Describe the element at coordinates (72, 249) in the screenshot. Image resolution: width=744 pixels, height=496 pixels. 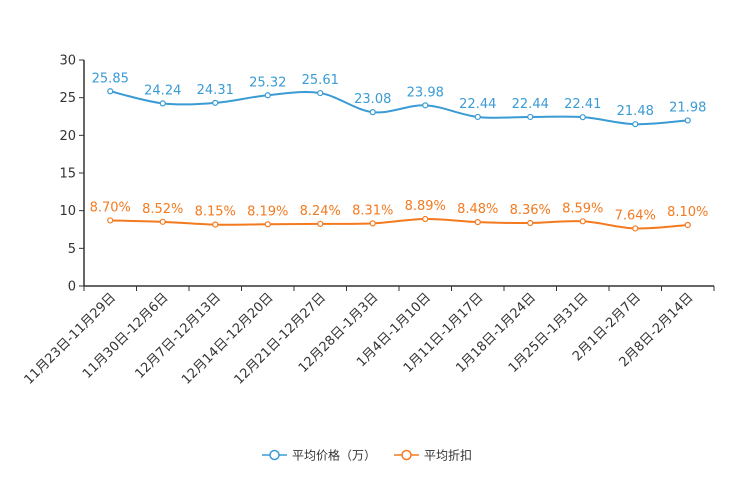
I see `y-tick-label: 5` at that location.